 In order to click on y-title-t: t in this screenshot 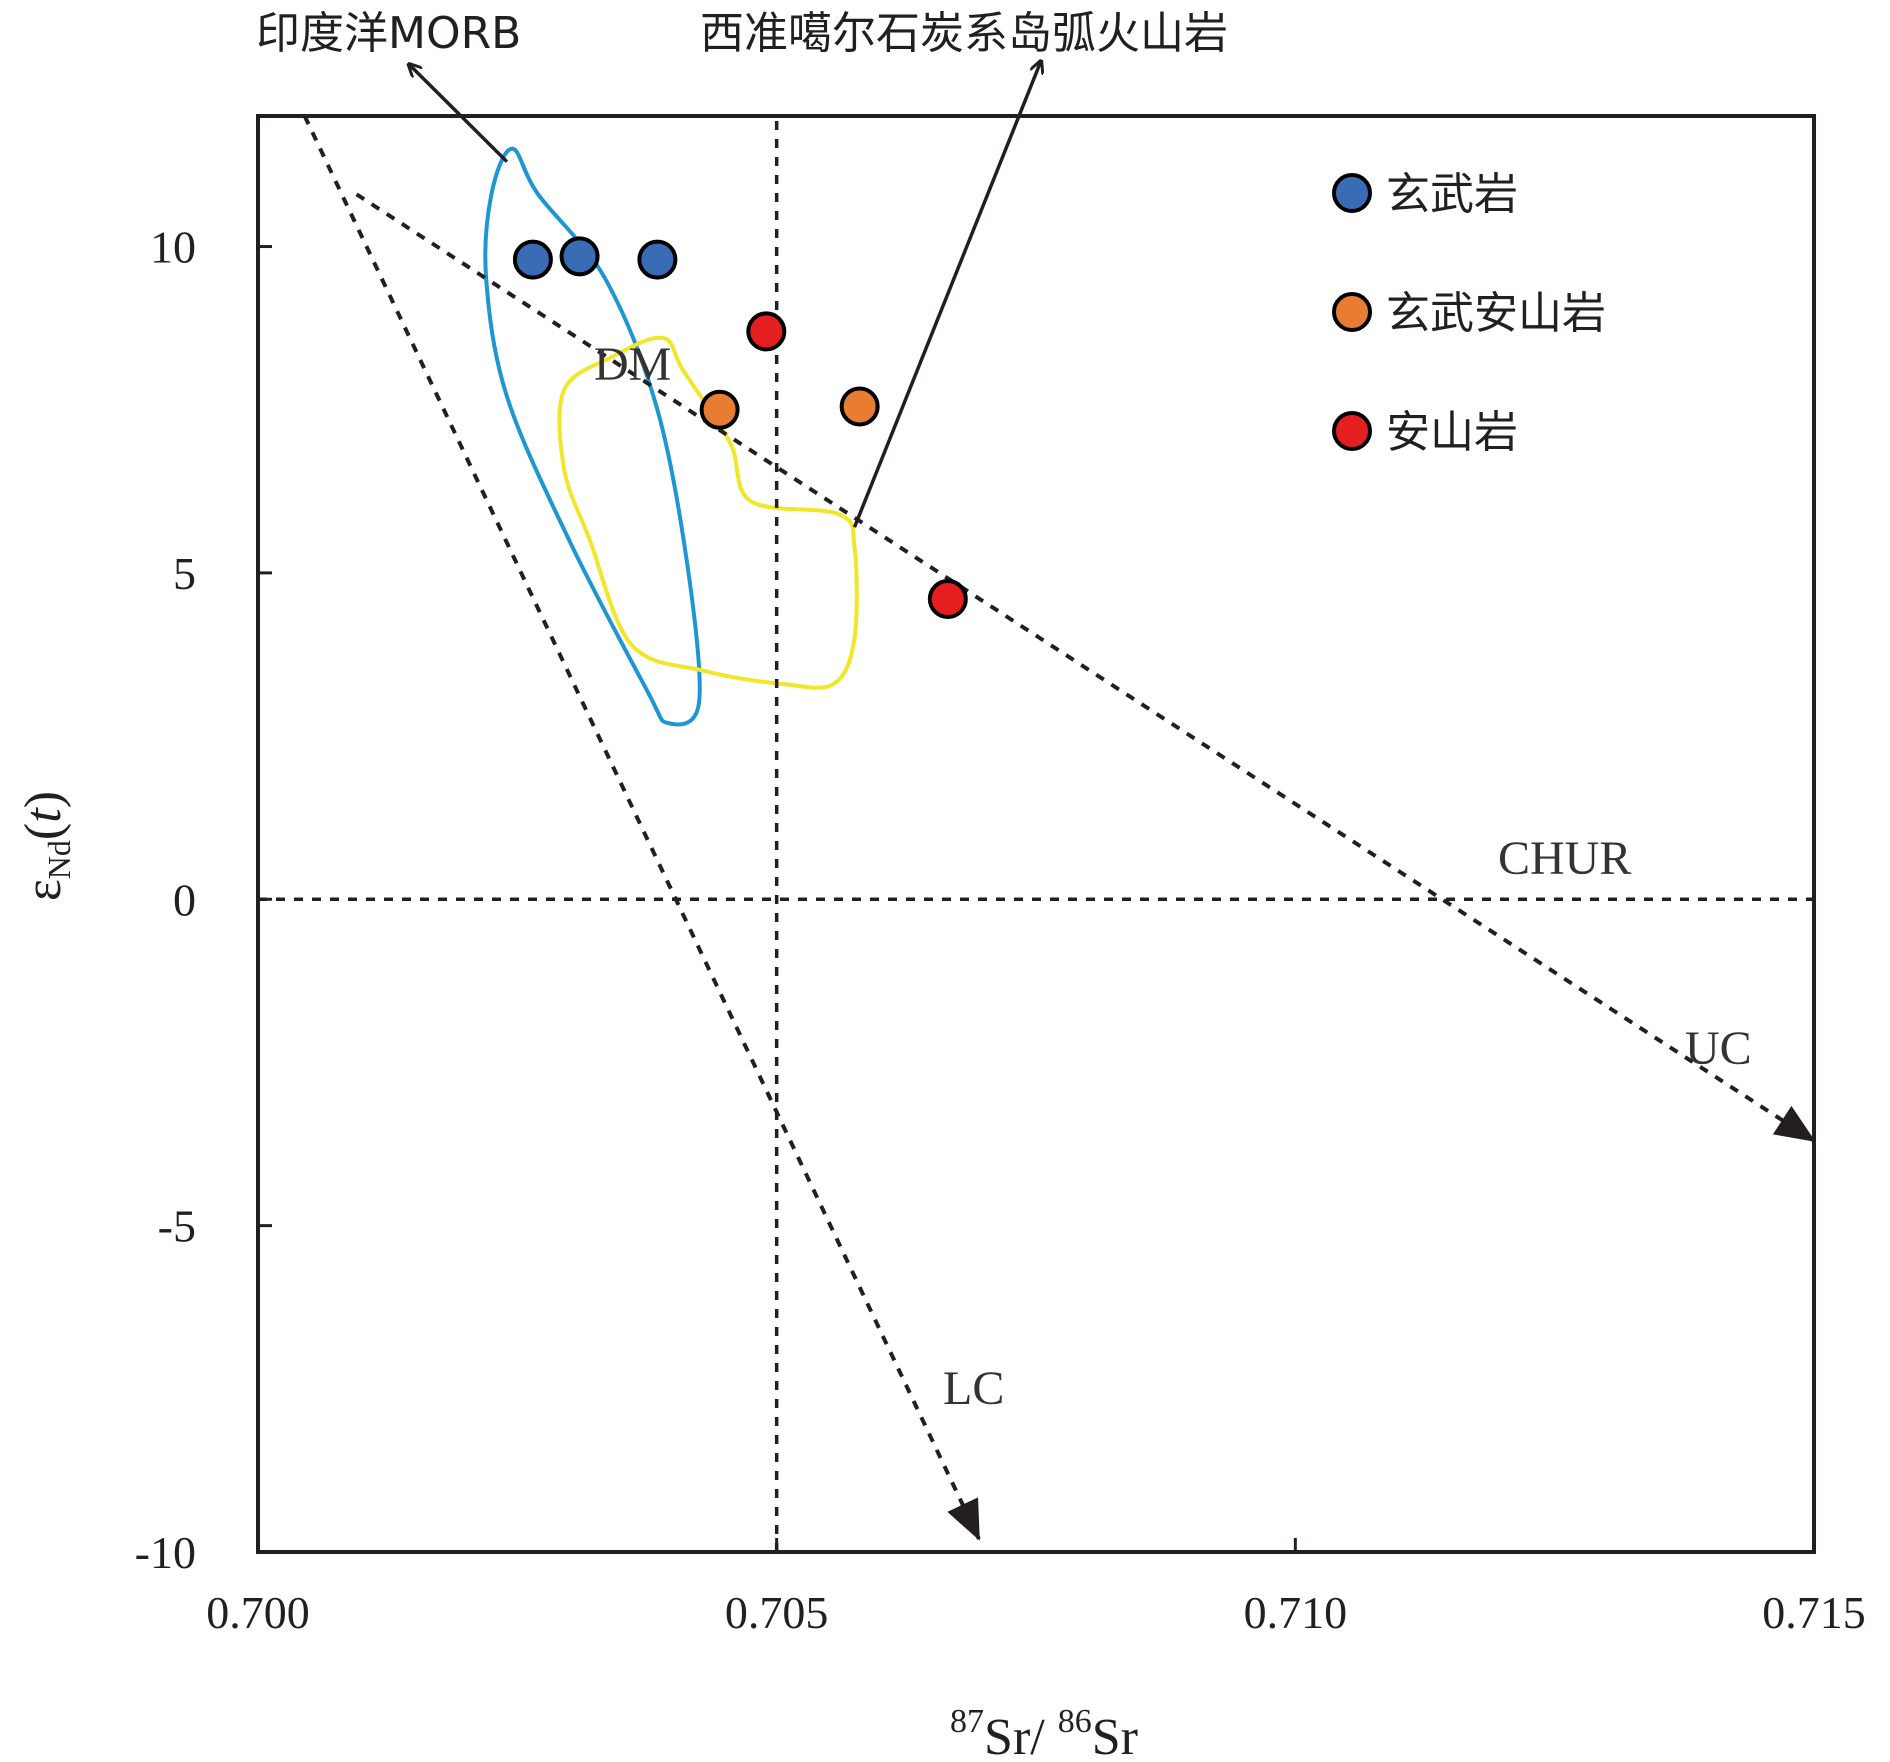, I will do `click(43, 815)`.